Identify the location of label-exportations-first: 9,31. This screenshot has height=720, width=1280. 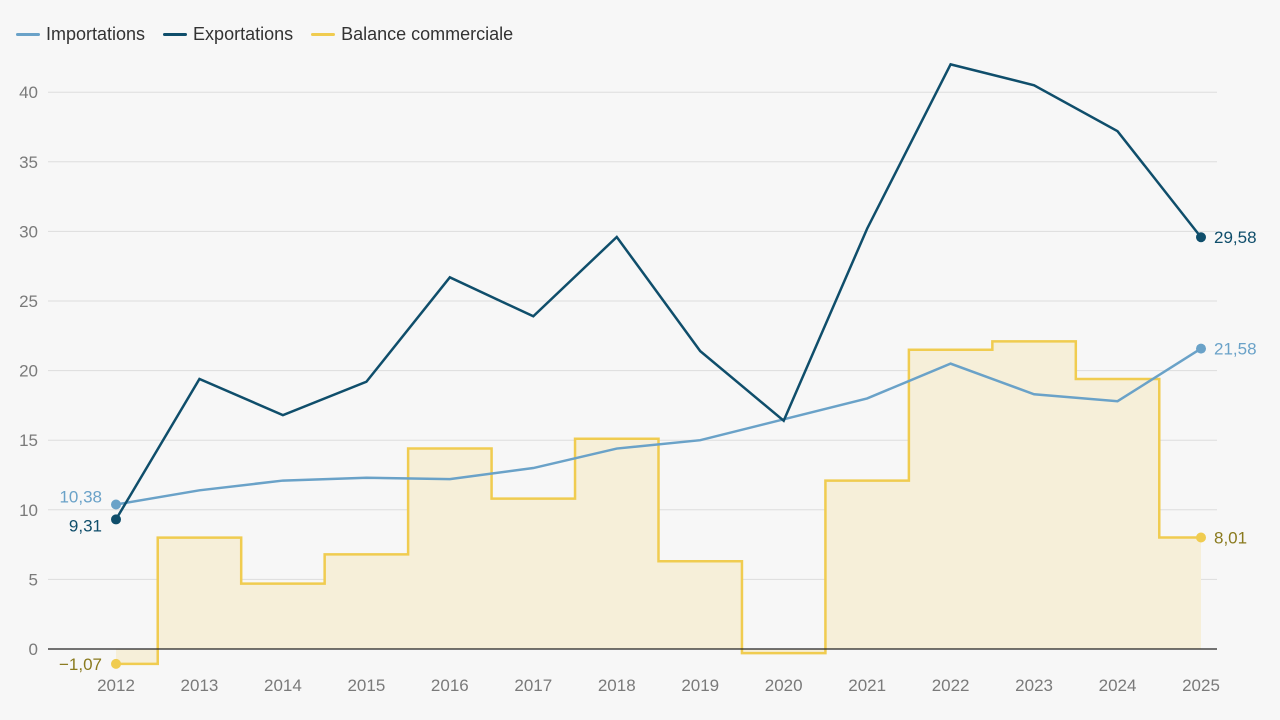
(85, 525).